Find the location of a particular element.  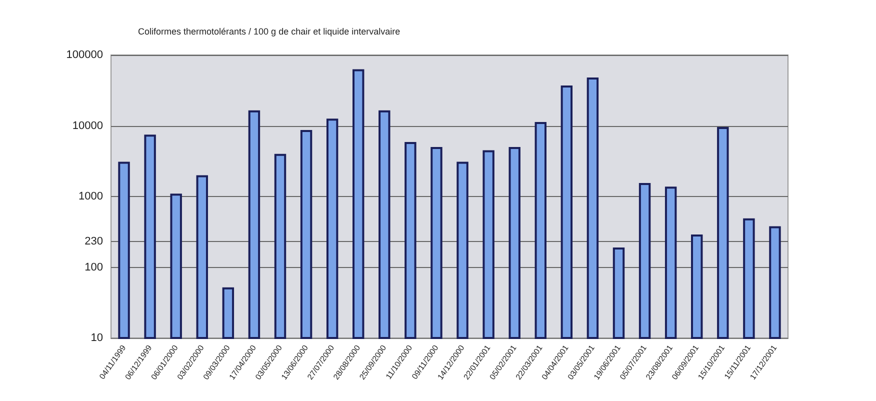

y-tick-label: 230 is located at coordinates (93, 242).